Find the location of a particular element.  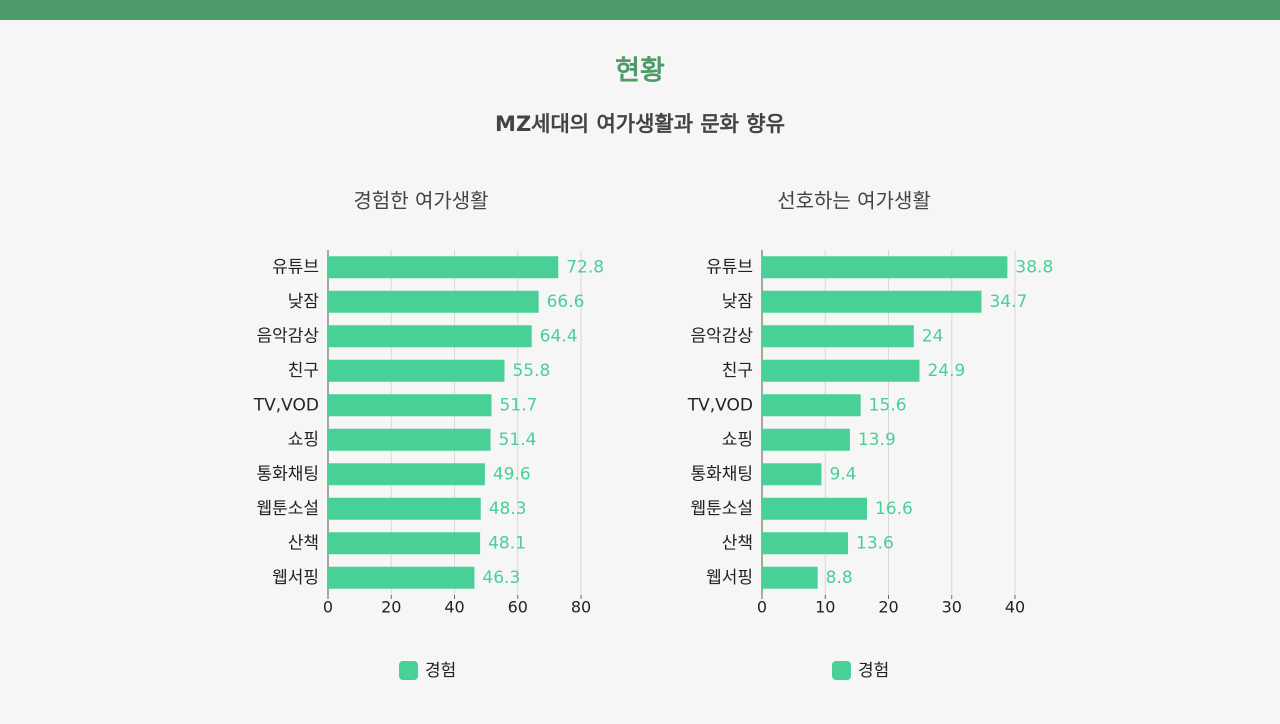

value-label: 24 is located at coordinates (933, 336).